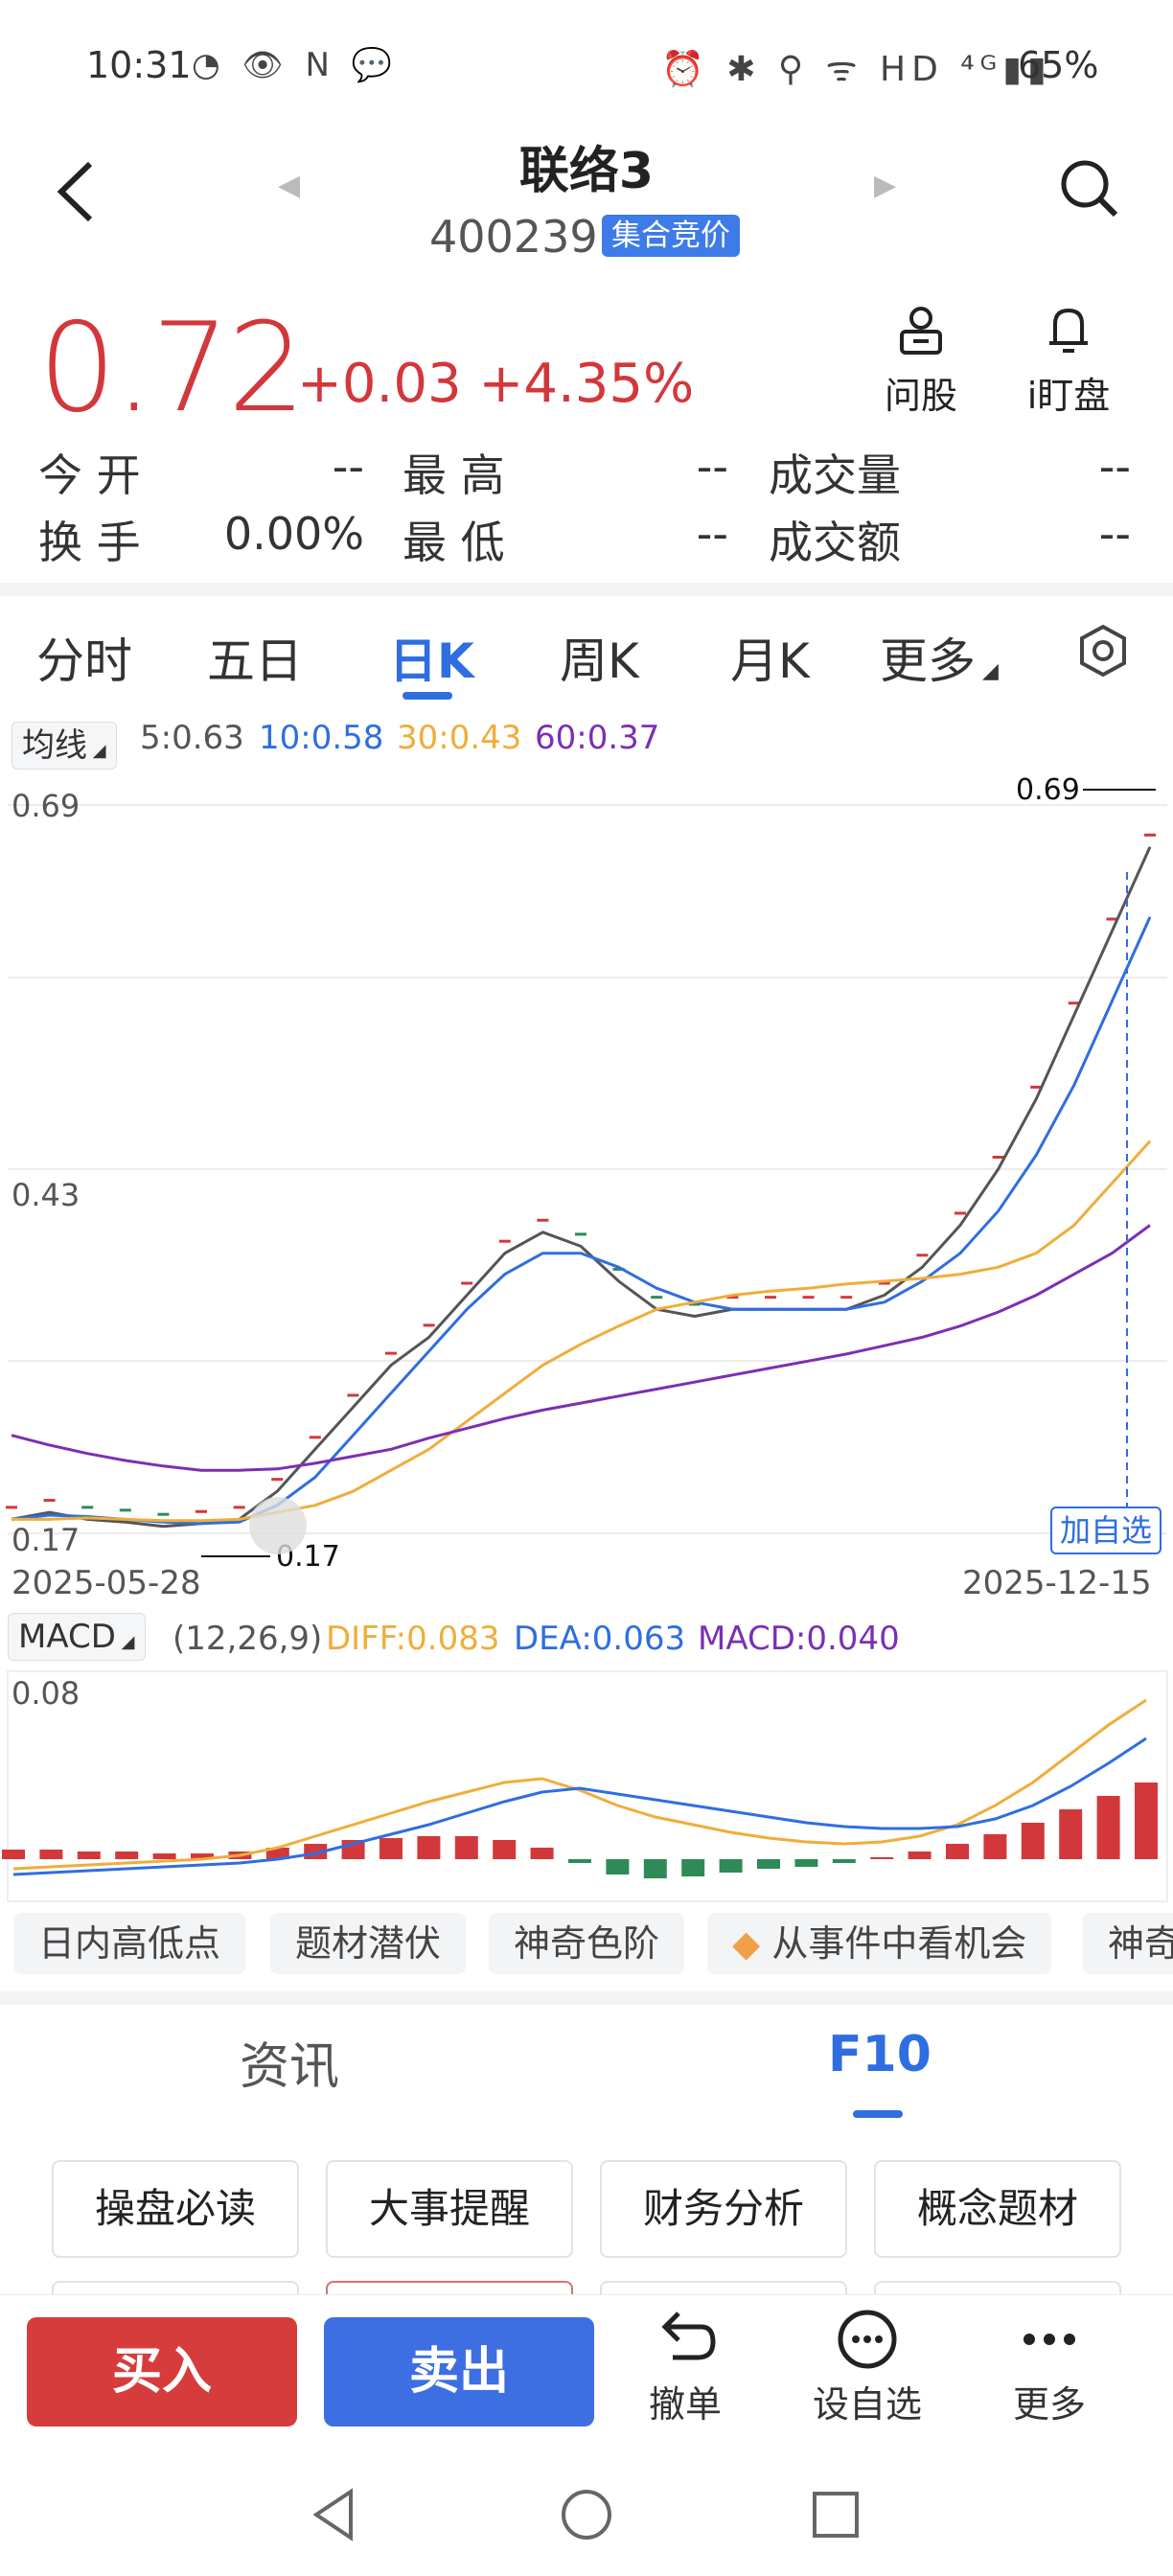 The height and width of the screenshot is (2576, 1173). What do you see at coordinates (129, 1943) in the screenshot?
I see `tag-intraday-hilo: 日内高低点` at bounding box center [129, 1943].